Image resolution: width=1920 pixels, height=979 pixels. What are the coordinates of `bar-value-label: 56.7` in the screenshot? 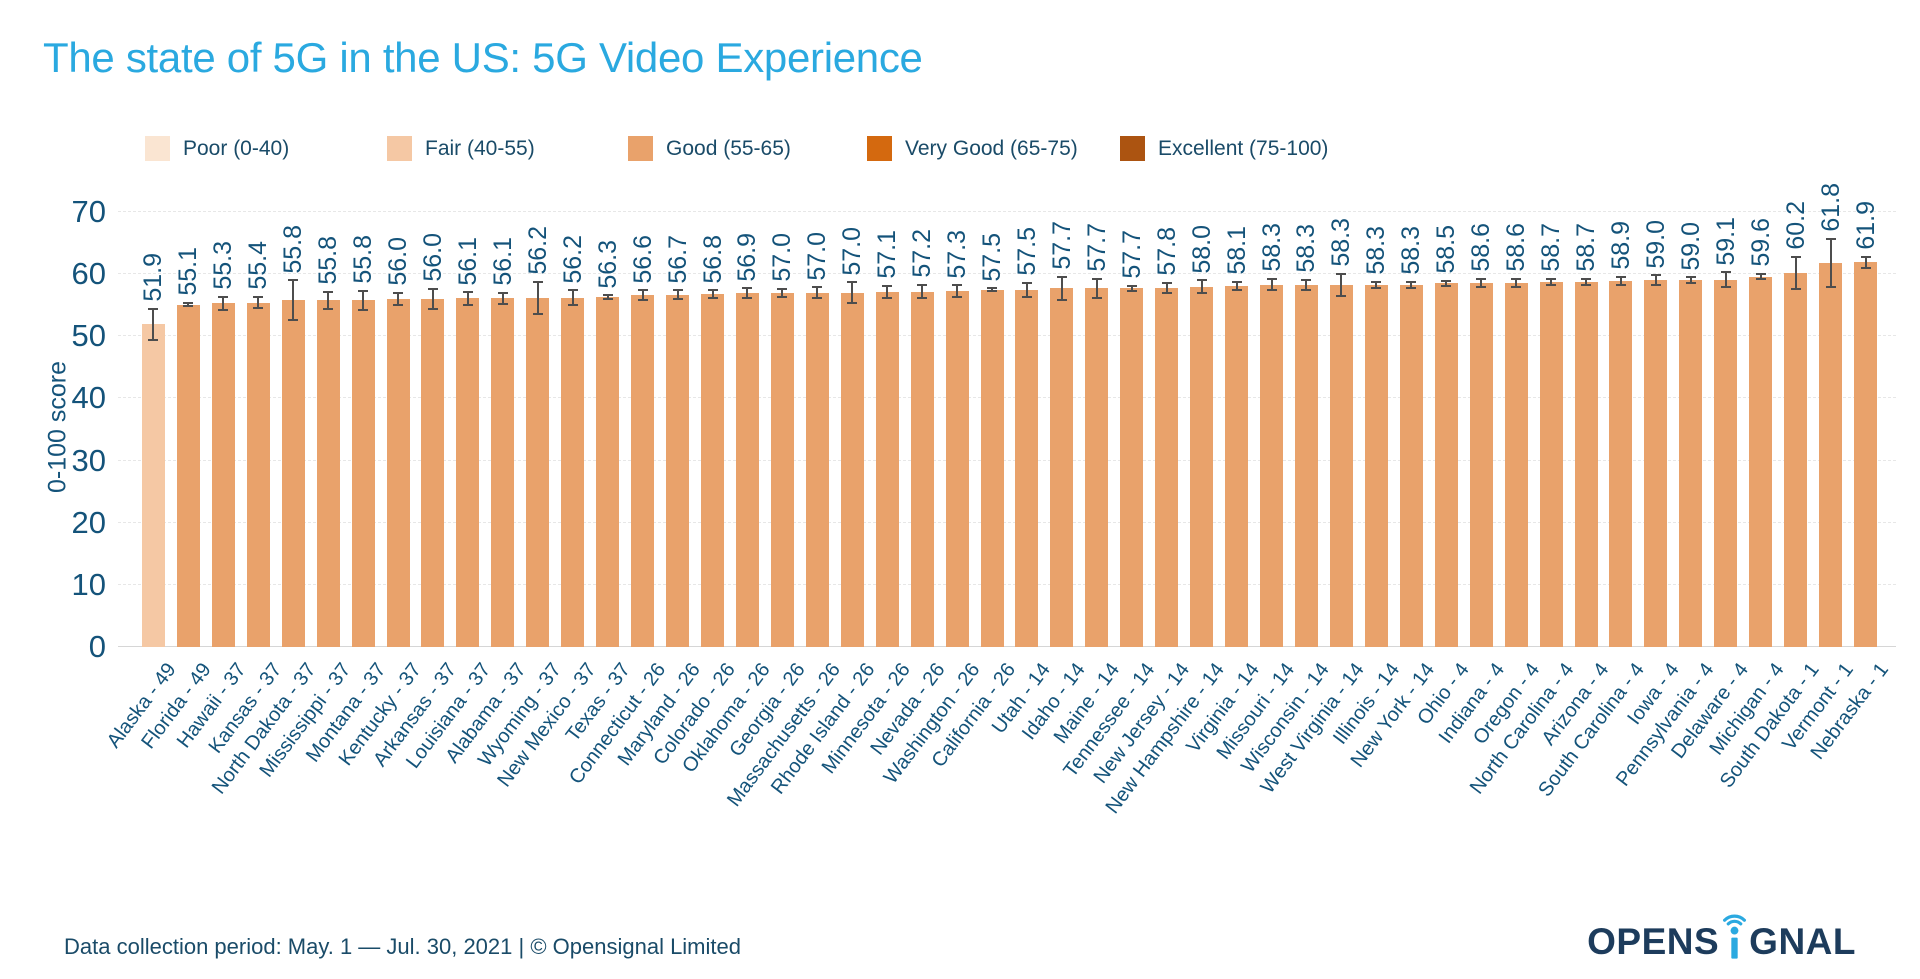 It's located at (677, 259).